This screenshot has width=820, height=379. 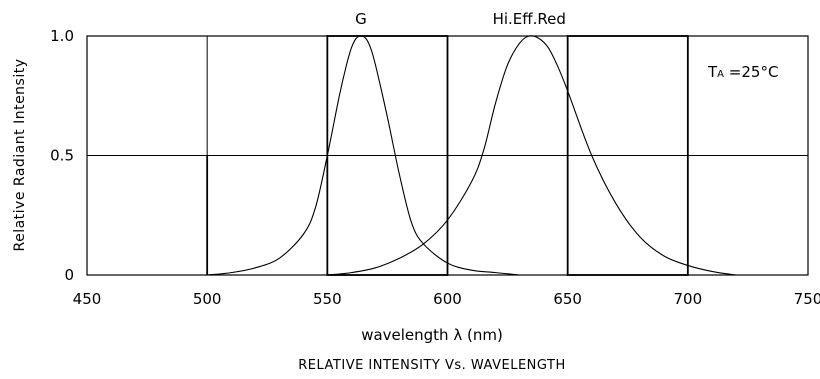 I want to click on temperature-annotation: TA =25°C, so click(x=742, y=72).